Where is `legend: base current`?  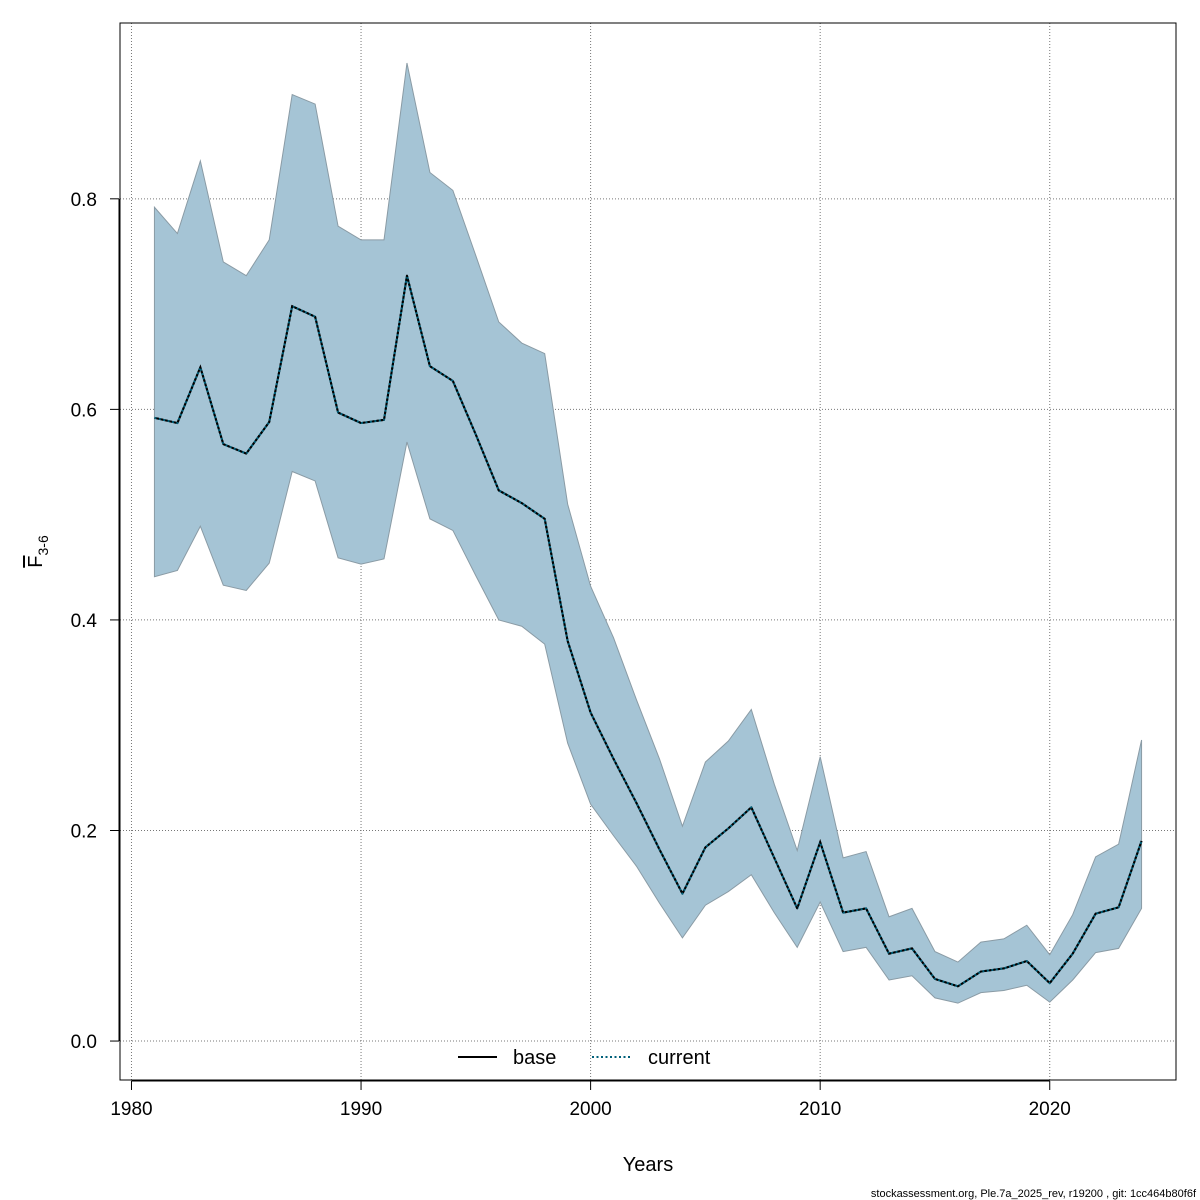
legend: base current is located at coordinates (584, 1058).